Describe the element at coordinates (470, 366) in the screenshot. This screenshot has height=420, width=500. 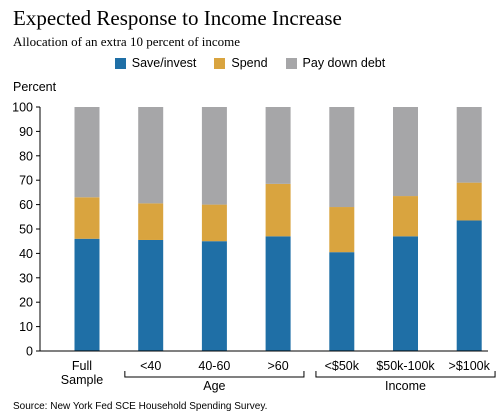
I see `x-tick-label: >$100k` at that location.